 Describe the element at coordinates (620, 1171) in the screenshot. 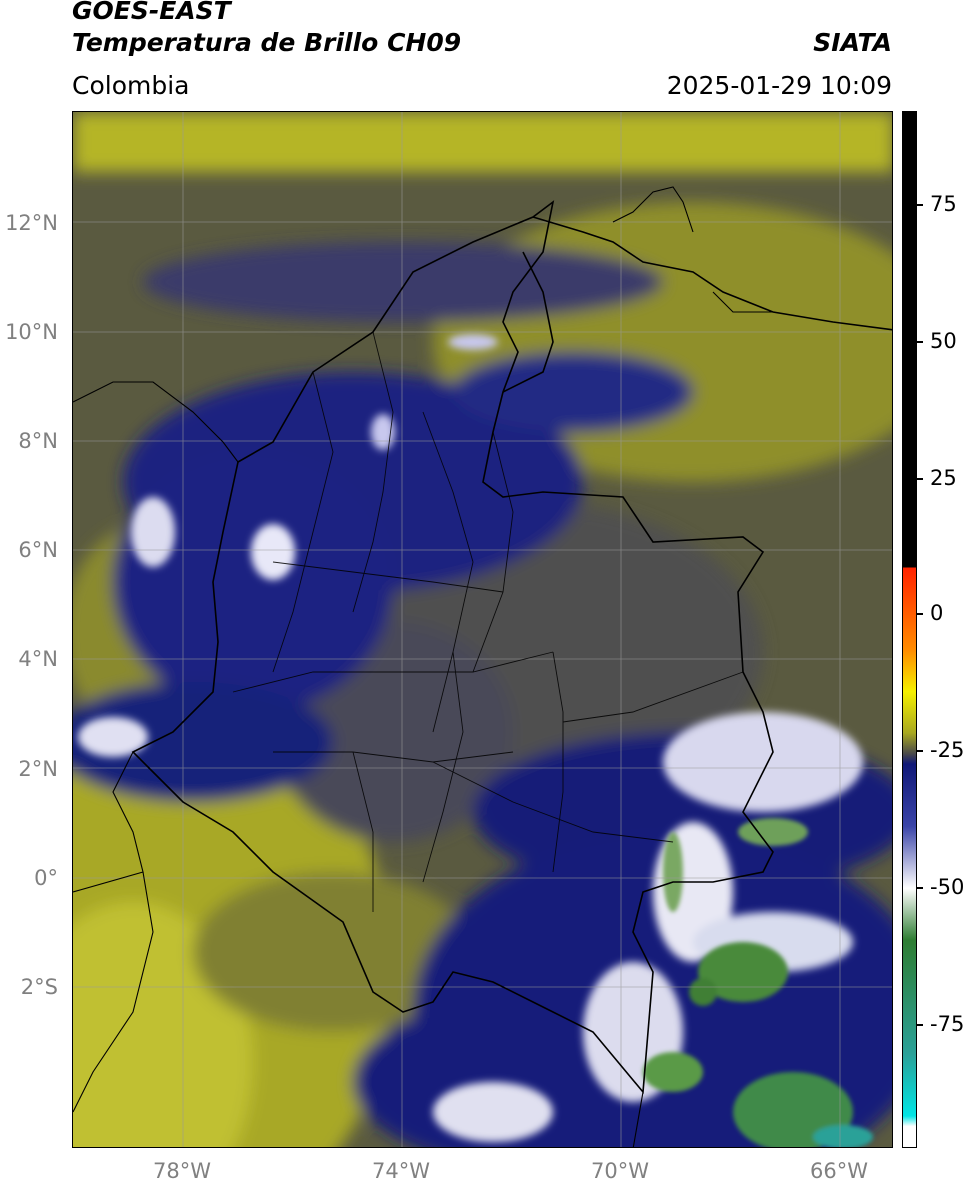

I see `lon-tick-70w: 70°W` at that location.